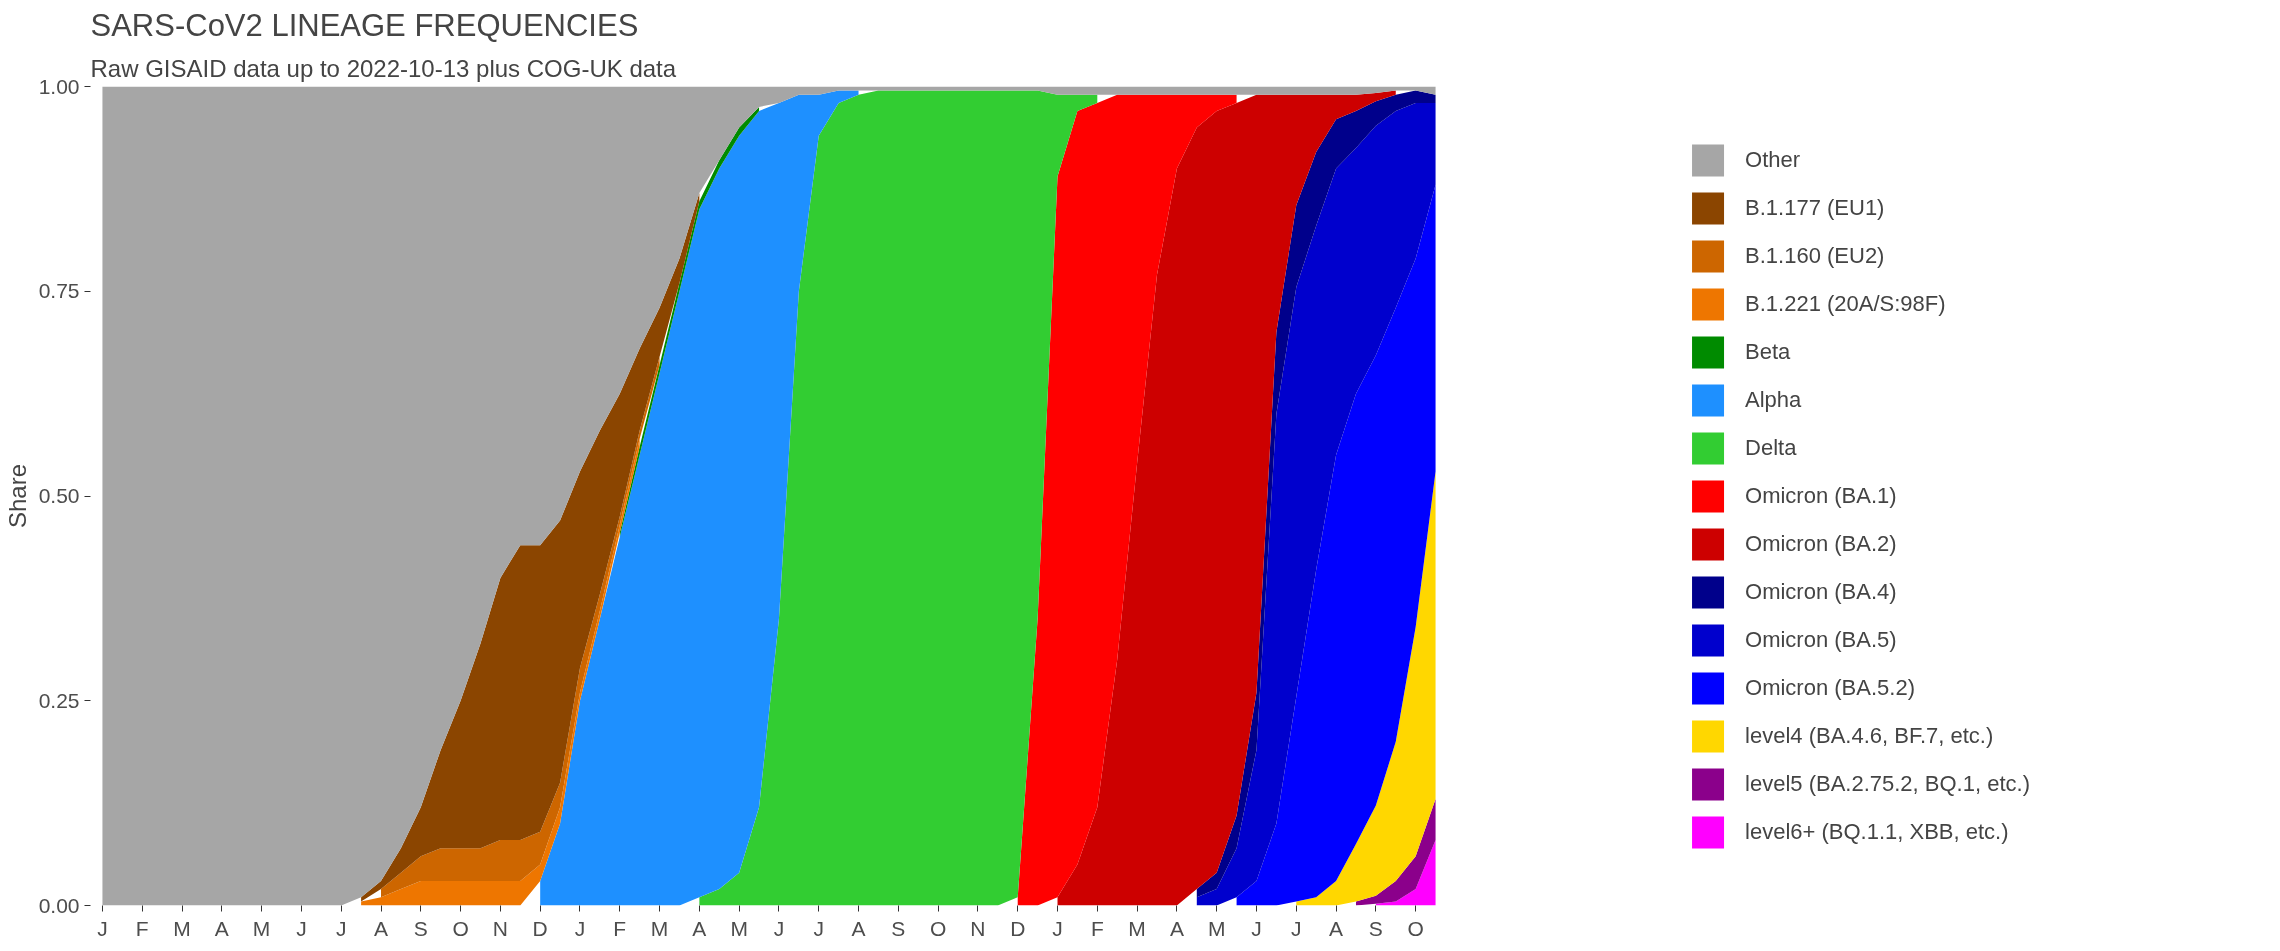 The height and width of the screenshot is (951, 2280). Describe the element at coordinates (383, 68) in the screenshot. I see `chart-subtitle: Raw GISAID data up to 2022-10-13 plus COG-UK data` at that location.